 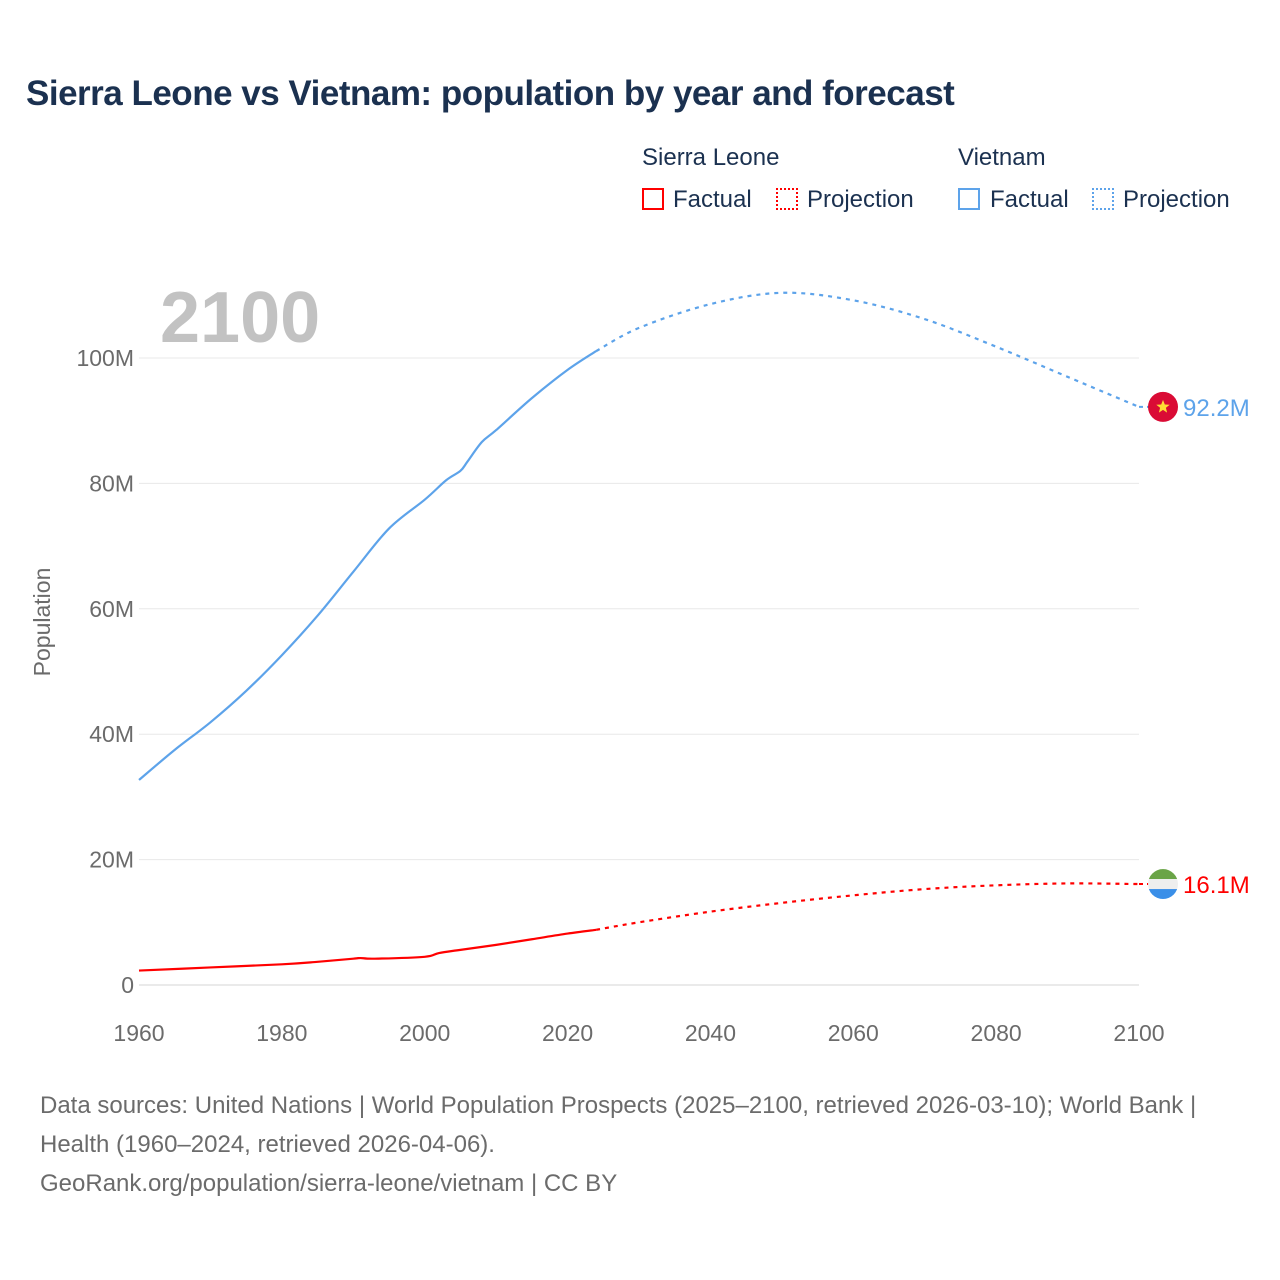 What do you see at coordinates (711, 157) in the screenshot?
I see `legend-group-sierra-leone: Sierra Leone` at bounding box center [711, 157].